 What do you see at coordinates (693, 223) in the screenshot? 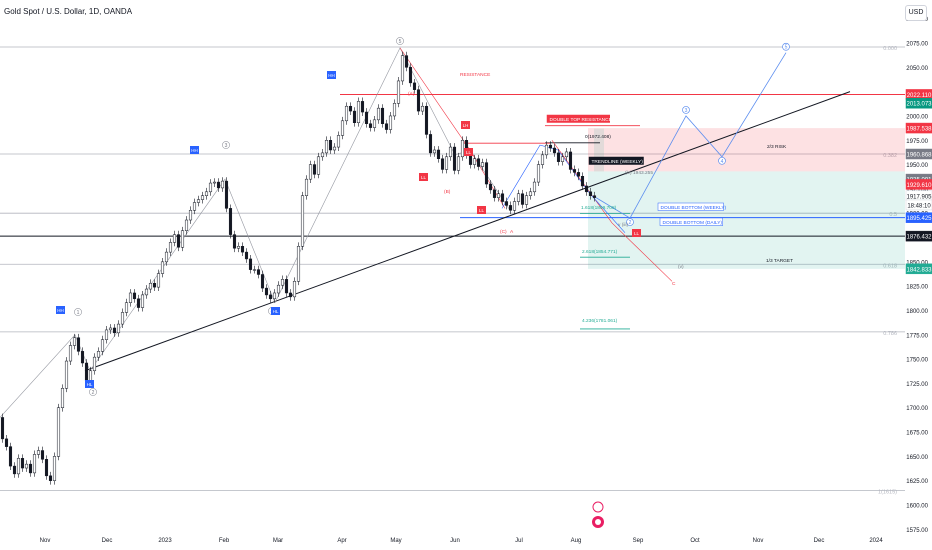
I see `annotation-7: DOUBLE BOTTOM (DAILY)` at bounding box center [693, 223].